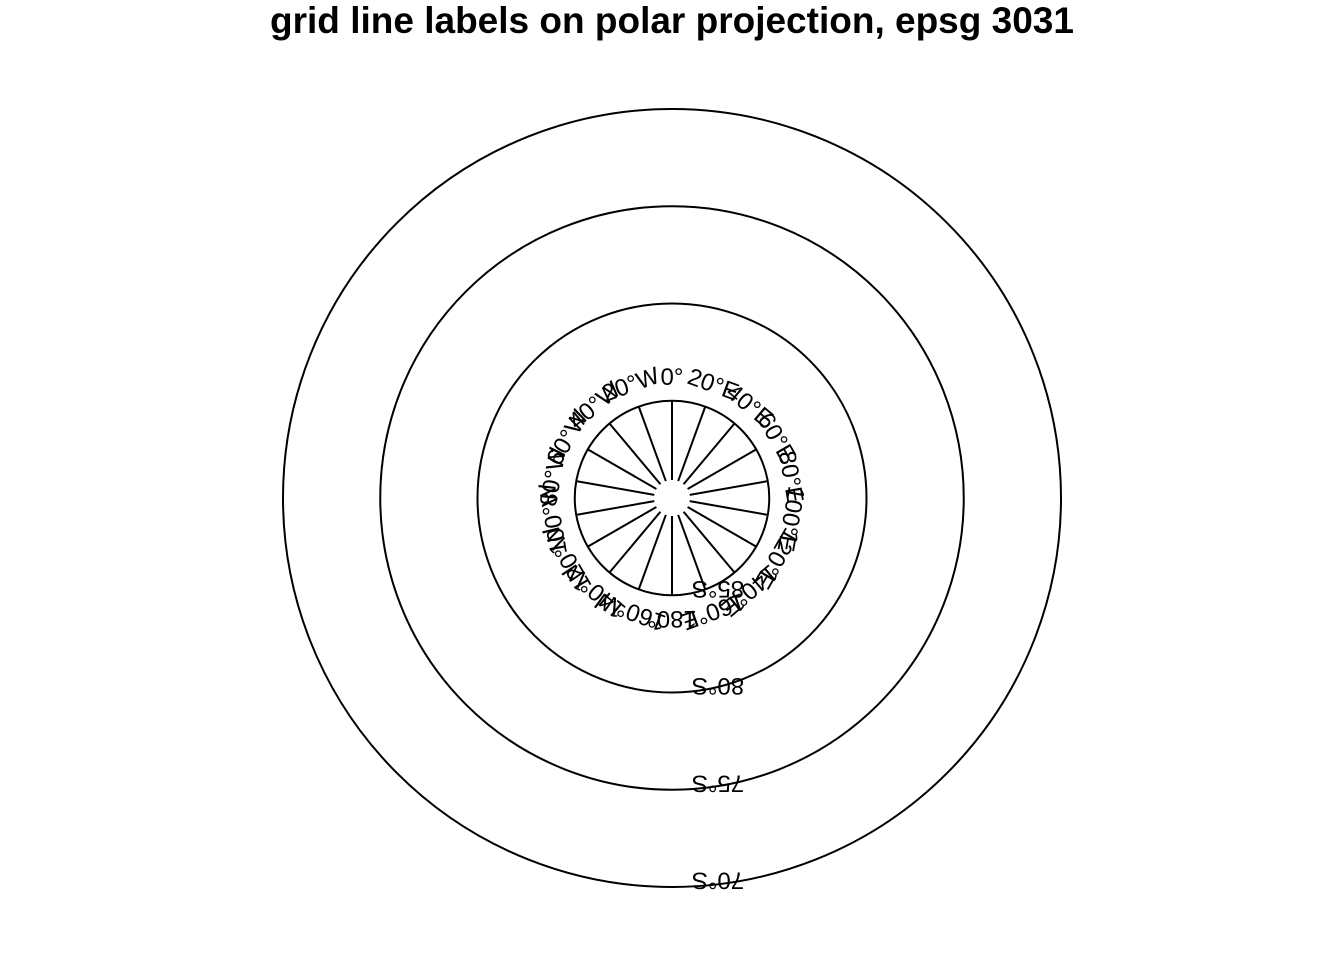  I want to click on parallel-label: 85°S, so click(718, 588).